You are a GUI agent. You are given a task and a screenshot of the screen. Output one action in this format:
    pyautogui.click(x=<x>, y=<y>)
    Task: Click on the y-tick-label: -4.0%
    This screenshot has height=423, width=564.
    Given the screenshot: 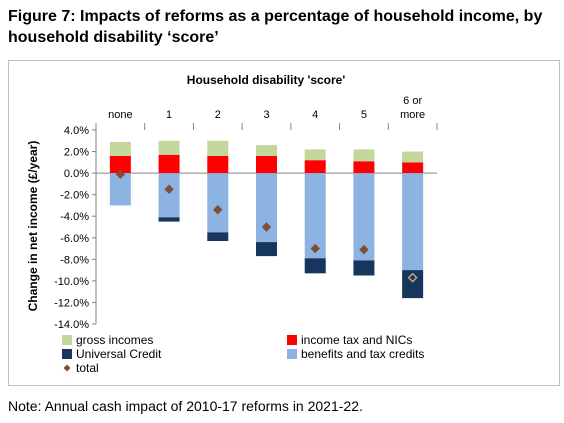 What is the action you would take?
    pyautogui.click(x=74, y=217)
    